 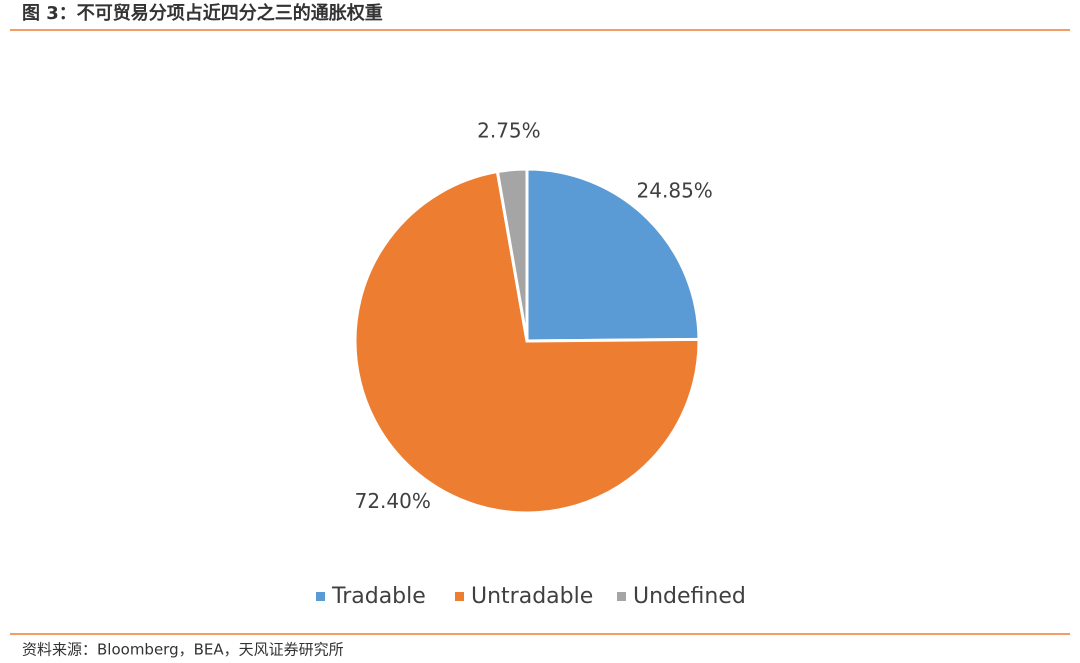 What do you see at coordinates (393, 501) in the screenshot?
I see `data-label: 72.40%` at bounding box center [393, 501].